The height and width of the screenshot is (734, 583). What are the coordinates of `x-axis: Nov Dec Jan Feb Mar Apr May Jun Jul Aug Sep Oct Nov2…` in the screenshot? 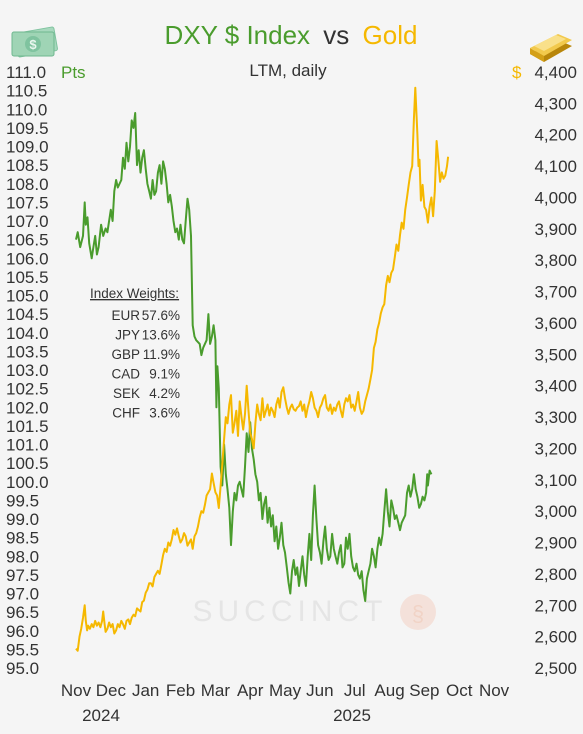 It's located at (285, 703).